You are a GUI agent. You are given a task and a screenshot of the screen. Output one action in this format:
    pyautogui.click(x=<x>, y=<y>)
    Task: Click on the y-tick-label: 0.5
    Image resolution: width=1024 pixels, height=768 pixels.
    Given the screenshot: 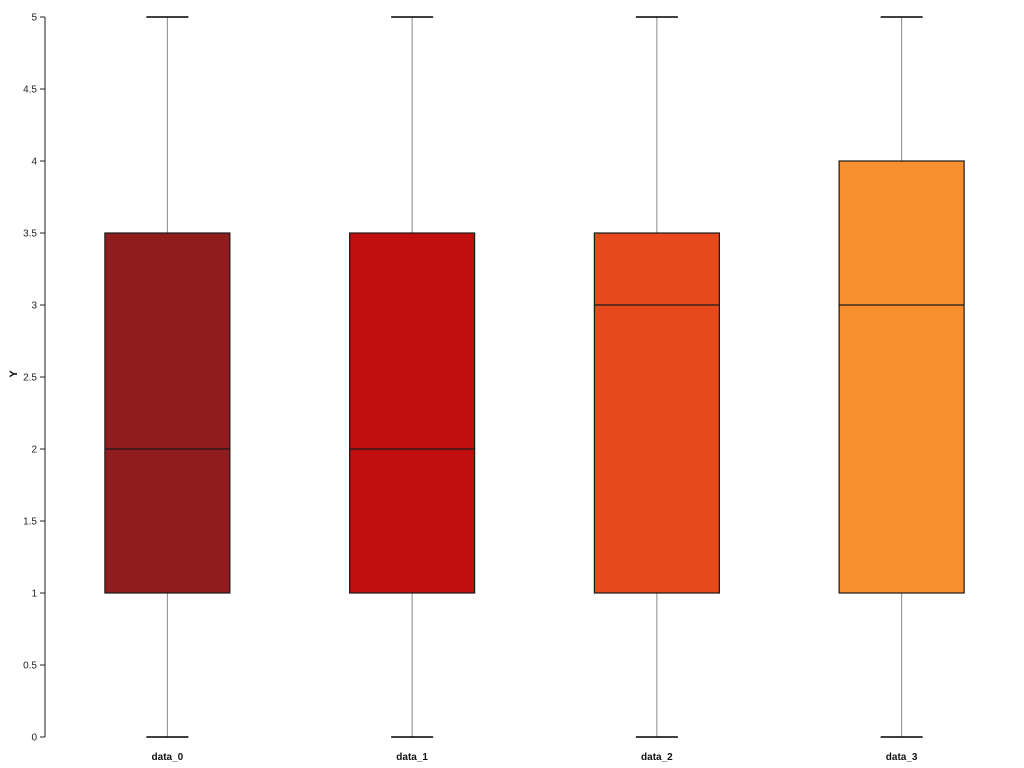 What is the action you would take?
    pyautogui.click(x=30, y=666)
    